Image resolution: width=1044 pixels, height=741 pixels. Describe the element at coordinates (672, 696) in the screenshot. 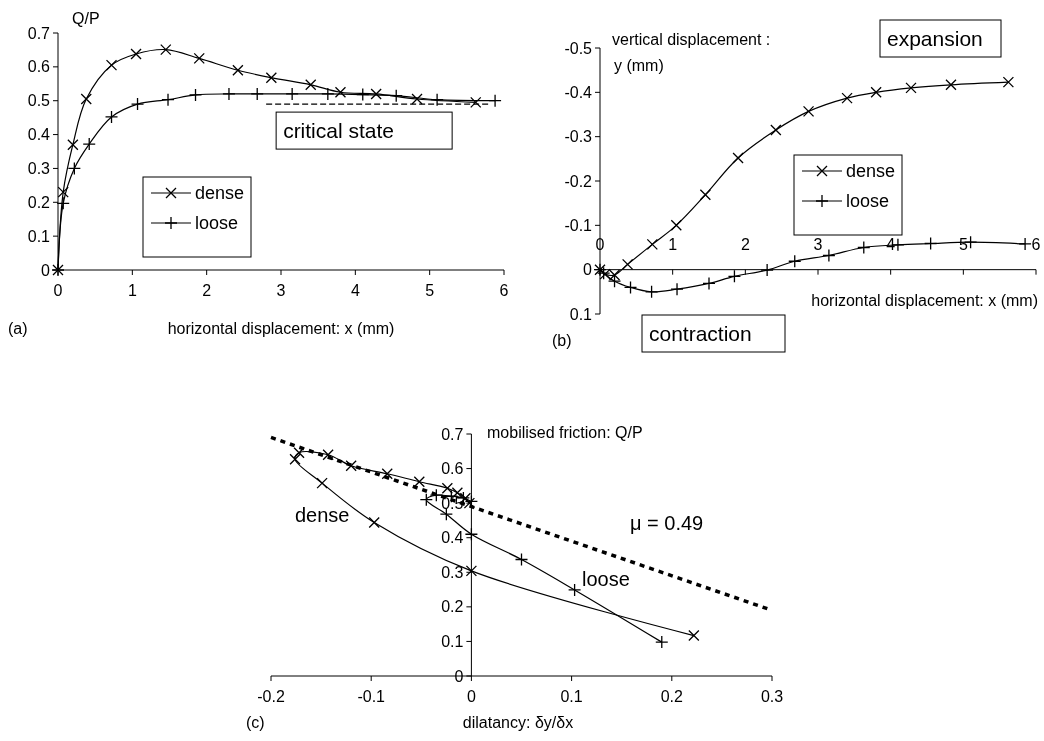

I see `x-tick-label: 0.2` at that location.